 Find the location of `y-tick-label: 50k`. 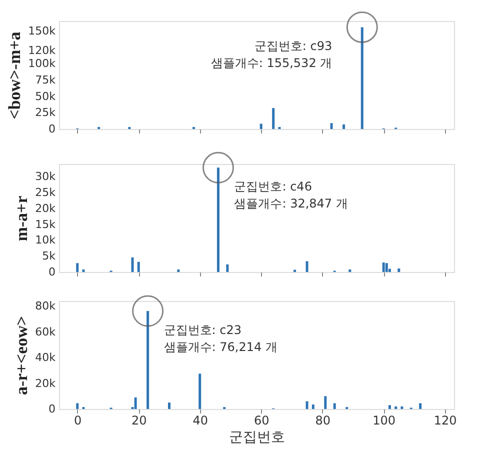

y-tick-label: 50k is located at coordinates (45, 96).